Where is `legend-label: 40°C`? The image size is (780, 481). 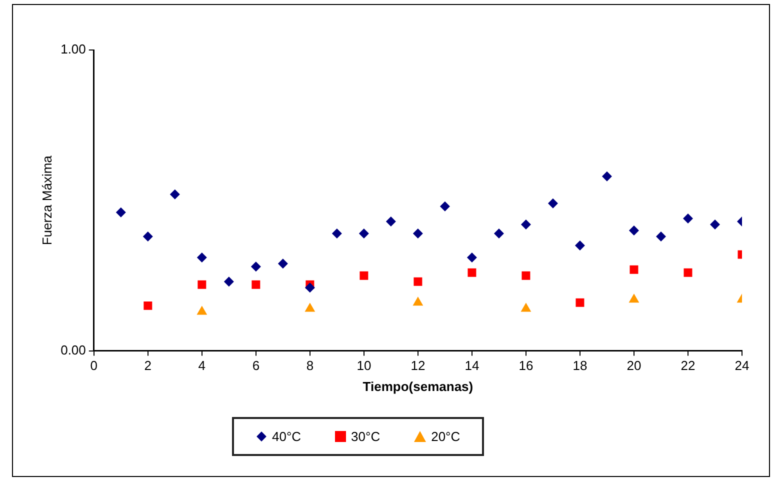
legend-label: 40°C is located at coordinates (287, 436).